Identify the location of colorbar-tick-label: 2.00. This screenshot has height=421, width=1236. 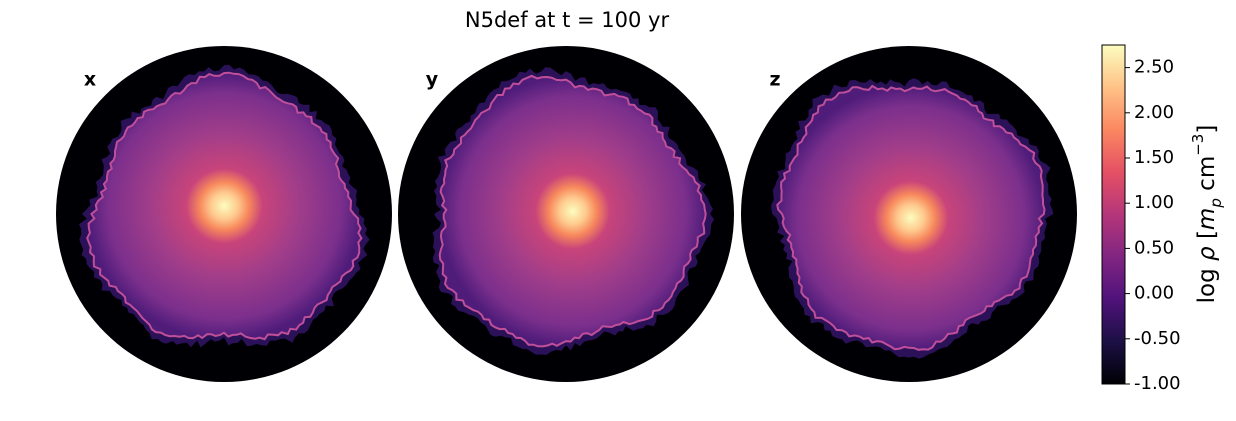
(1154, 112).